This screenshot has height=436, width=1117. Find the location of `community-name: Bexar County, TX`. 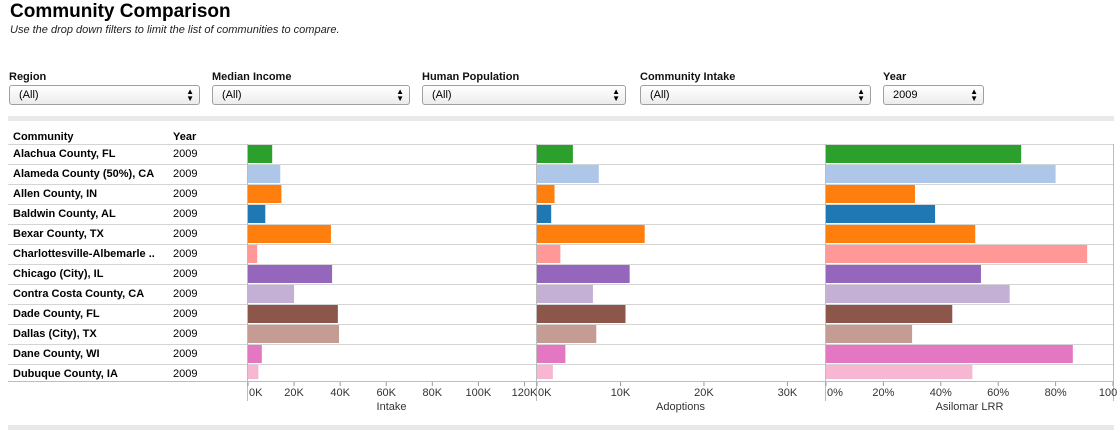

community-name: Bexar County, TX is located at coordinates (58, 234).